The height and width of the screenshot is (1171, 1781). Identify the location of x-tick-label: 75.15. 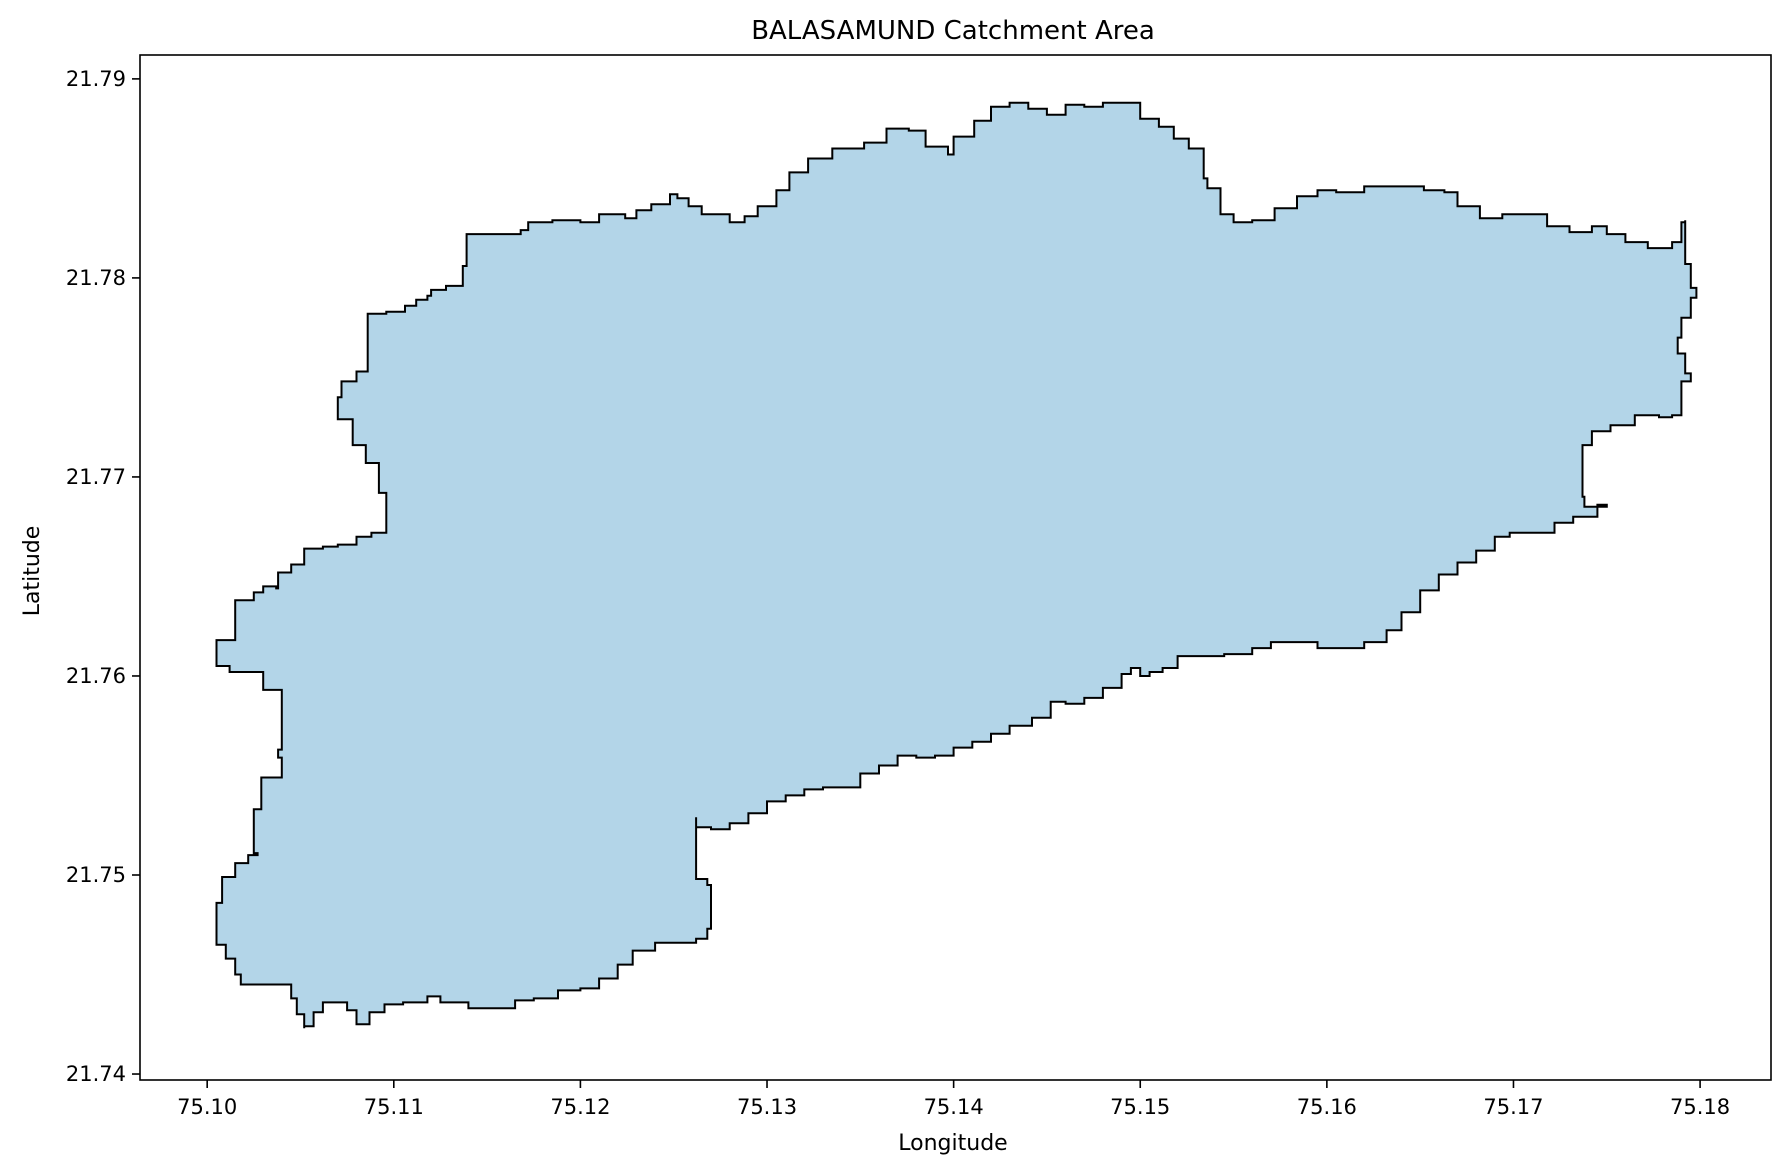
(1140, 1107).